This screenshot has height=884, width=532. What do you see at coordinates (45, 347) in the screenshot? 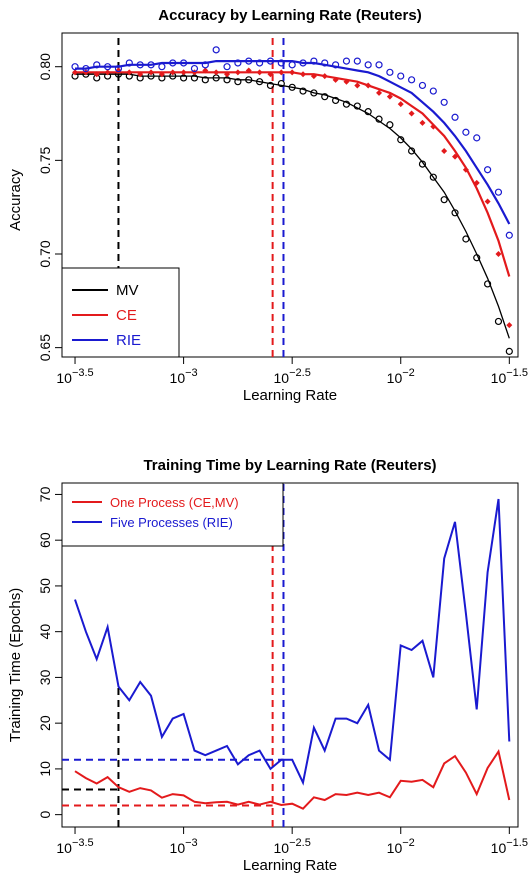
I see `y-tick-label: 0.65` at bounding box center [45, 347].